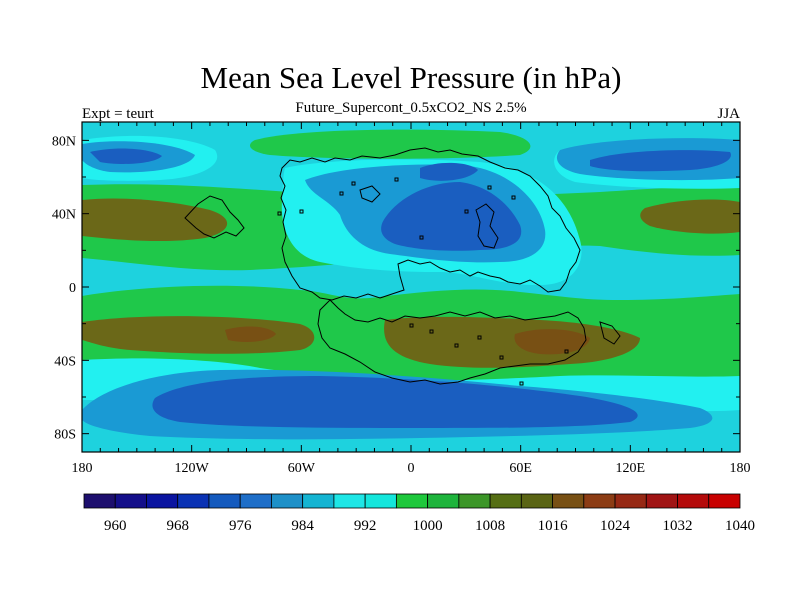 The image size is (800, 600). What do you see at coordinates (155, 220) in the screenshot?
I see `field-high-nw` at bounding box center [155, 220].